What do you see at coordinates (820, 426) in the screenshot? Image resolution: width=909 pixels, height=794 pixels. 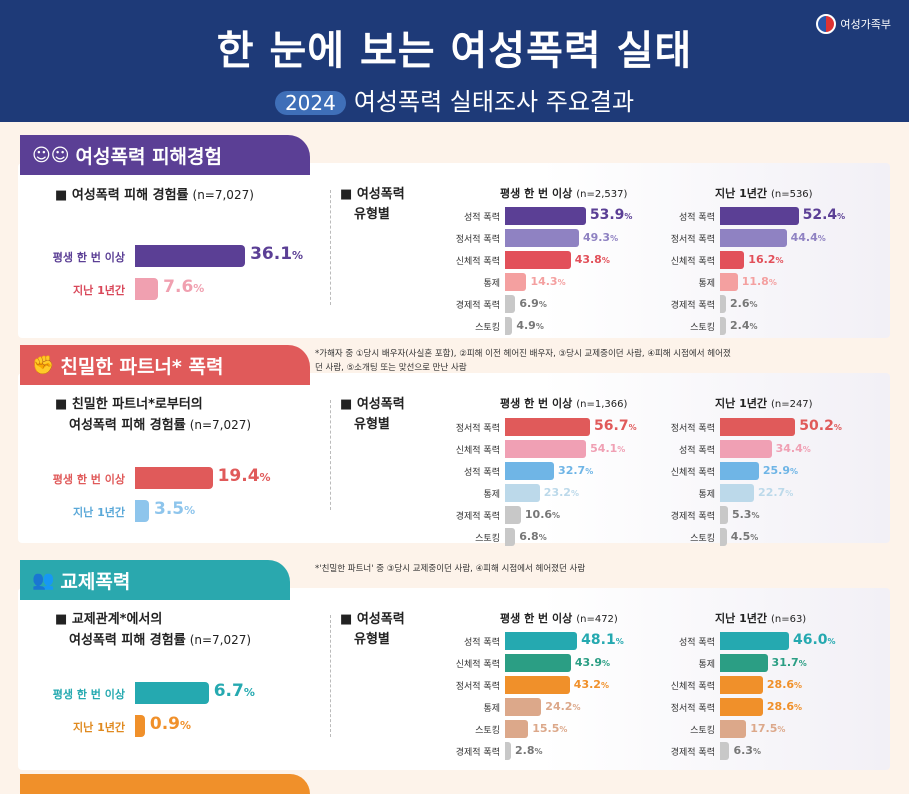 I see `value-label: 50.2%` at bounding box center [820, 426].